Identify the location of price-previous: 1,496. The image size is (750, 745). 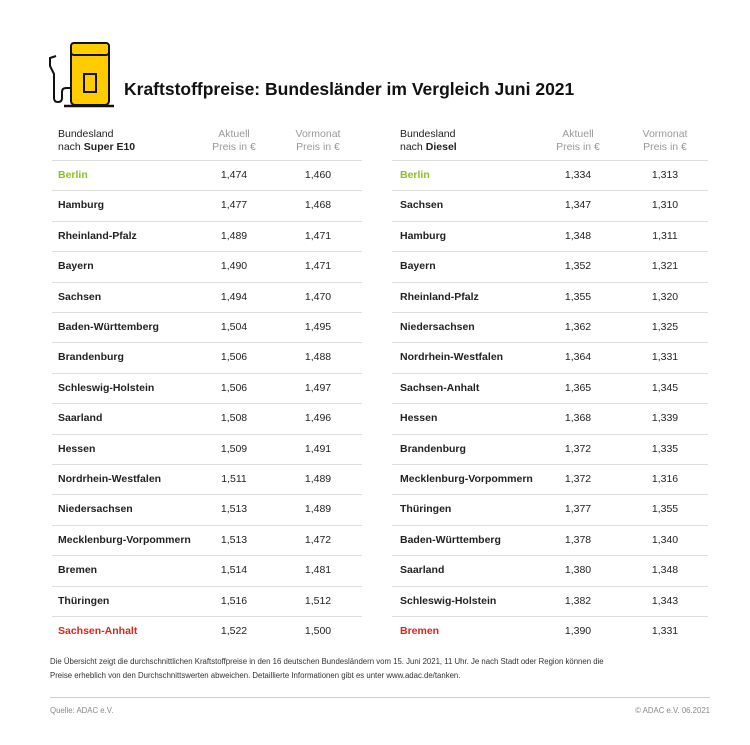
(318, 418).